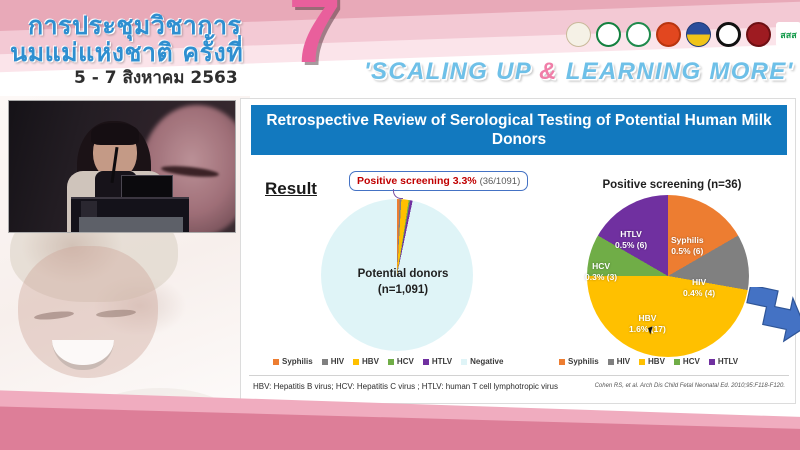  Describe the element at coordinates (337, 361) in the screenshot. I see `legend-label-hiv: HIV` at that location.